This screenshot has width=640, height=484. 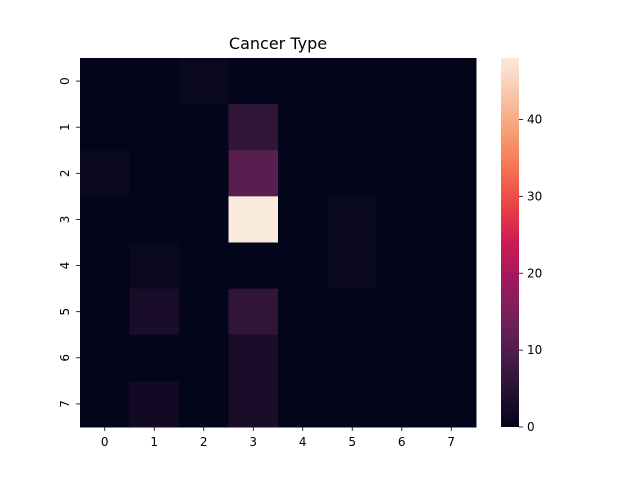 I want to click on heatmap-cell-r3-c4, so click(x=303, y=219).